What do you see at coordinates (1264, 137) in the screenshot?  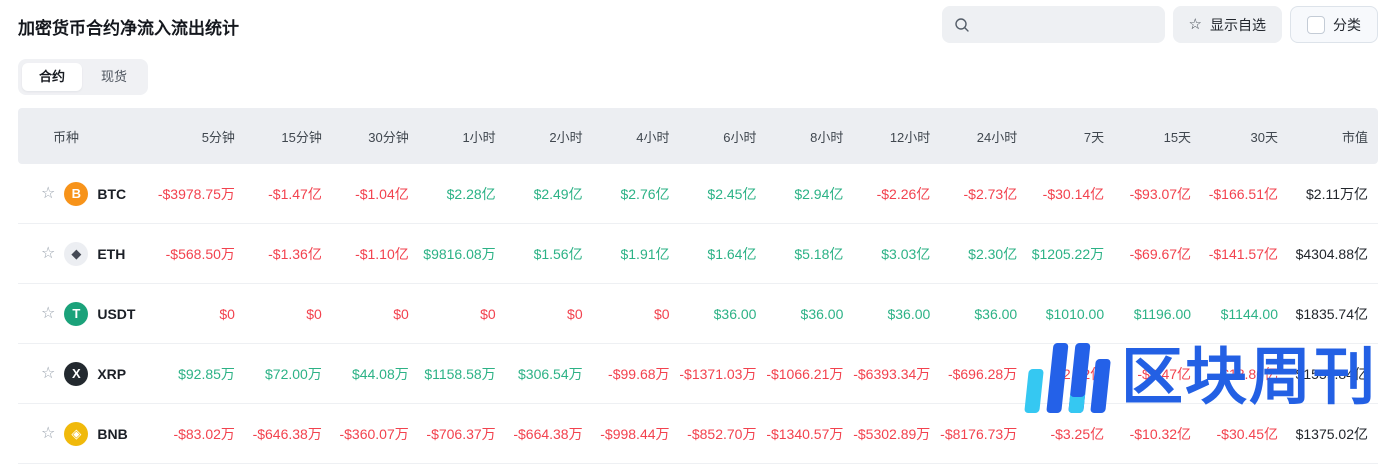 I see `column-header-30d: 30天` at bounding box center [1264, 137].